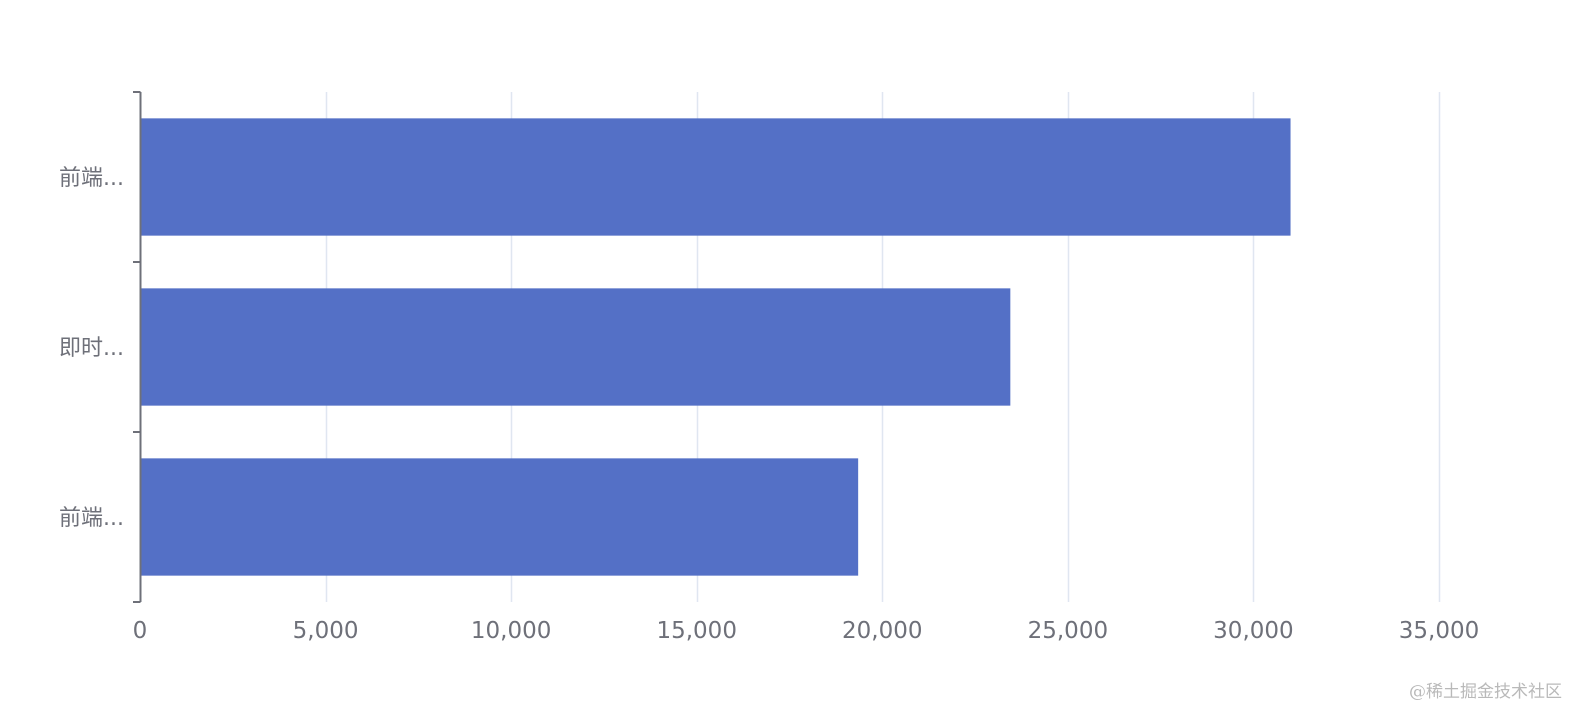 The width and height of the screenshot is (1572, 710). Describe the element at coordinates (511, 631) in the screenshot. I see `x-tick-label: 10,000` at that location.